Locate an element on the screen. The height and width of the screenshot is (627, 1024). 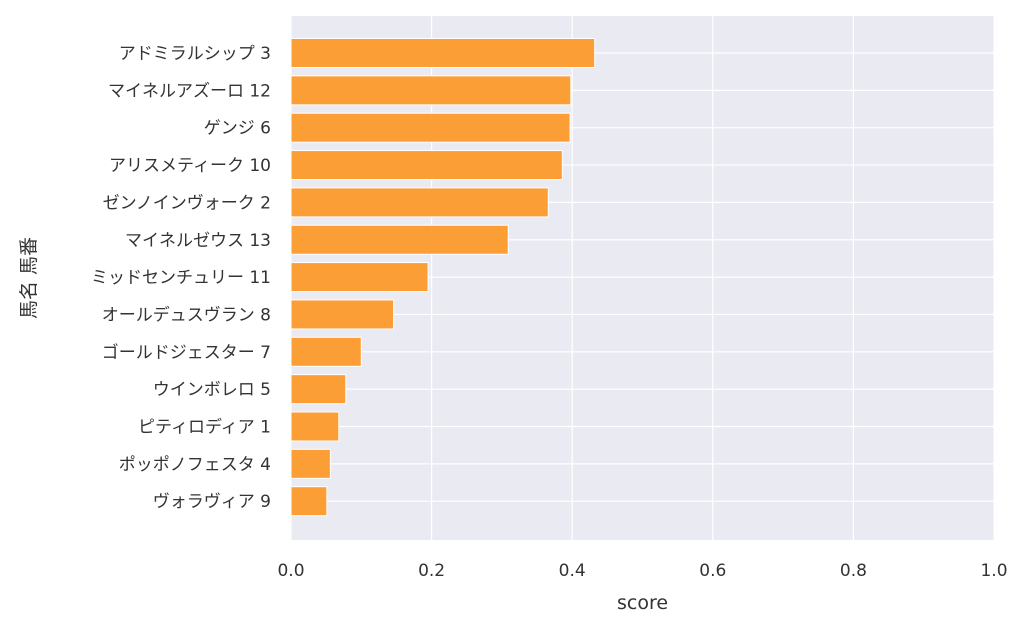
category-label: ピティロディア 1 is located at coordinates (204, 427).